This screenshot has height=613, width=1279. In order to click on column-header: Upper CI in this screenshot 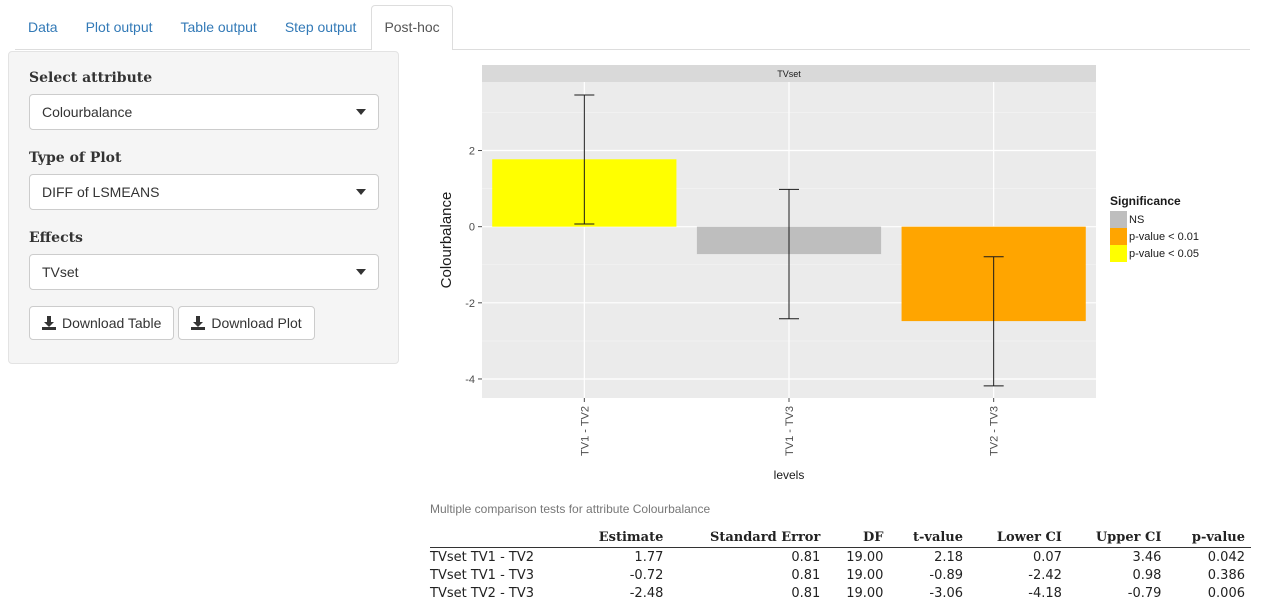, I will do `click(1117, 537)`.